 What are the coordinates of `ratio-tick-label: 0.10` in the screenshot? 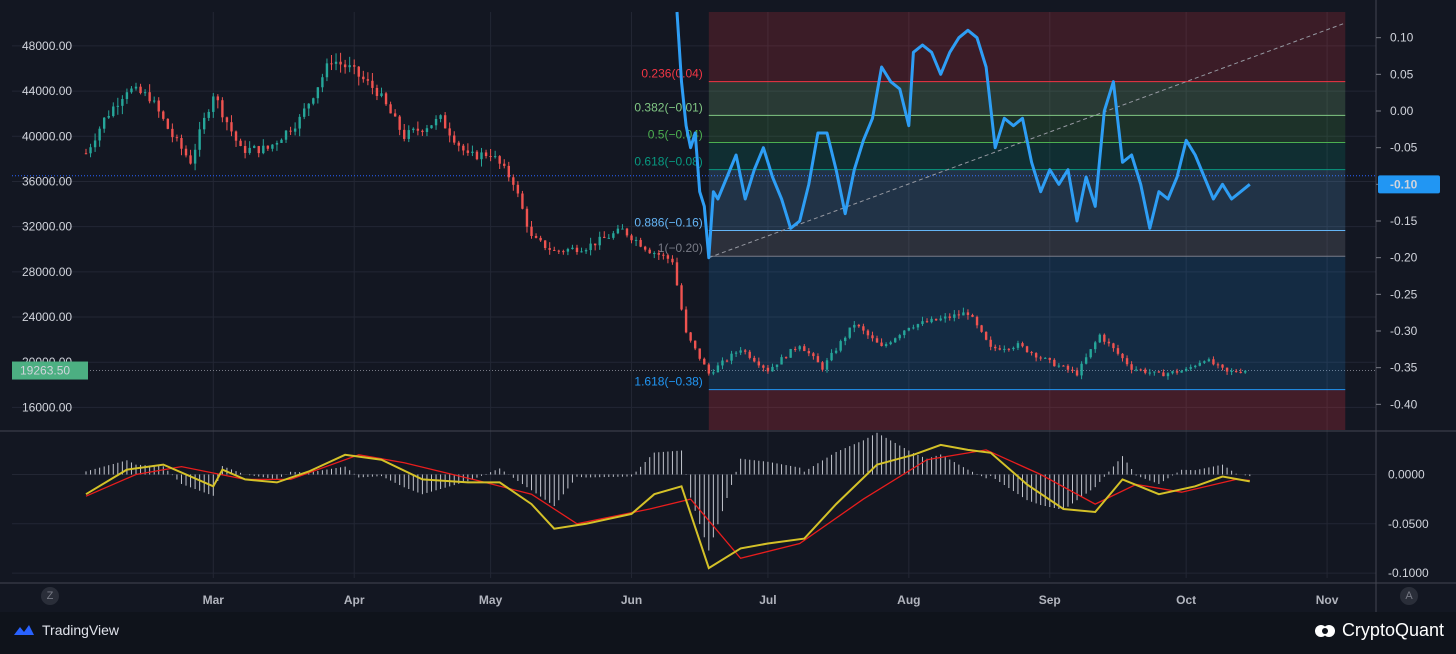 It's located at (1402, 38).